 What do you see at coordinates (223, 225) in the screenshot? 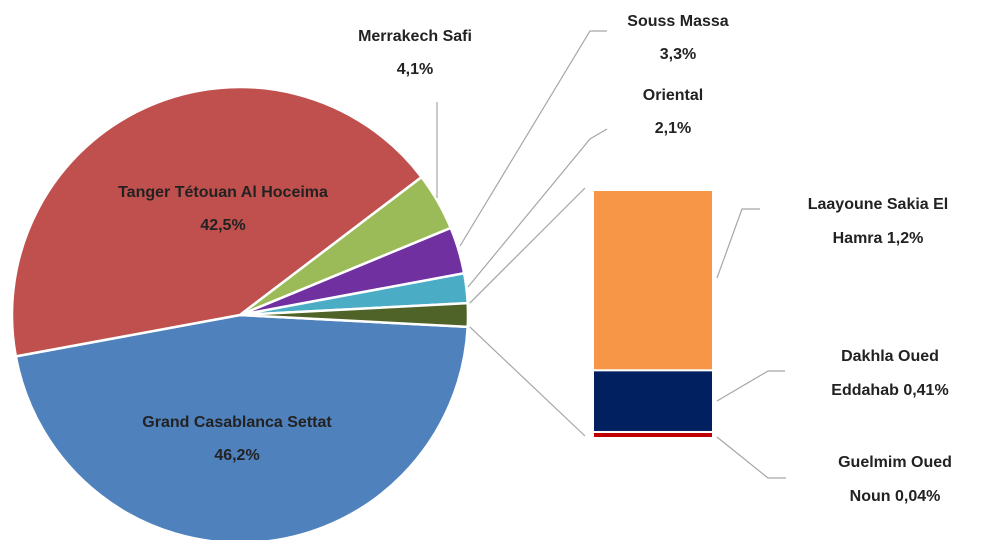
I see `value-label: 42,5%` at bounding box center [223, 225].